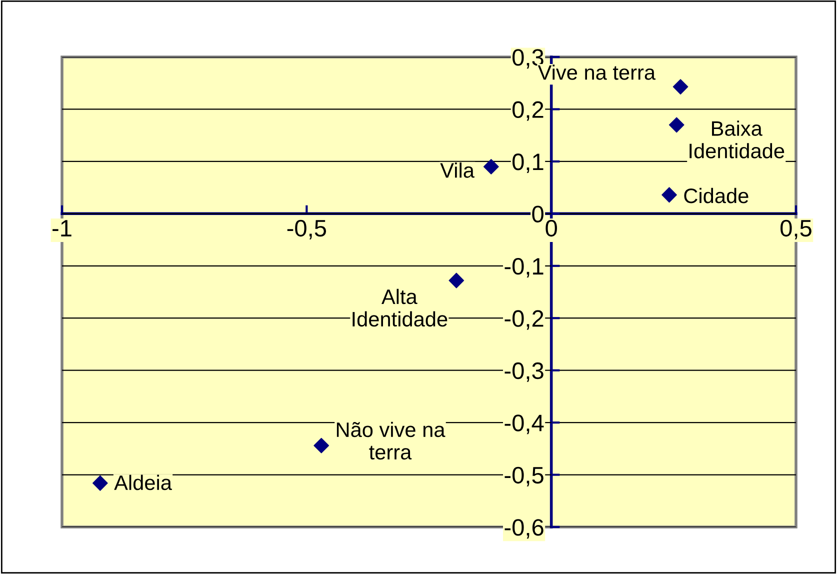 Image resolution: width=837 pixels, height=574 pixels. What do you see at coordinates (62, 228) in the screenshot?
I see `x-tick-label: -1` at bounding box center [62, 228].